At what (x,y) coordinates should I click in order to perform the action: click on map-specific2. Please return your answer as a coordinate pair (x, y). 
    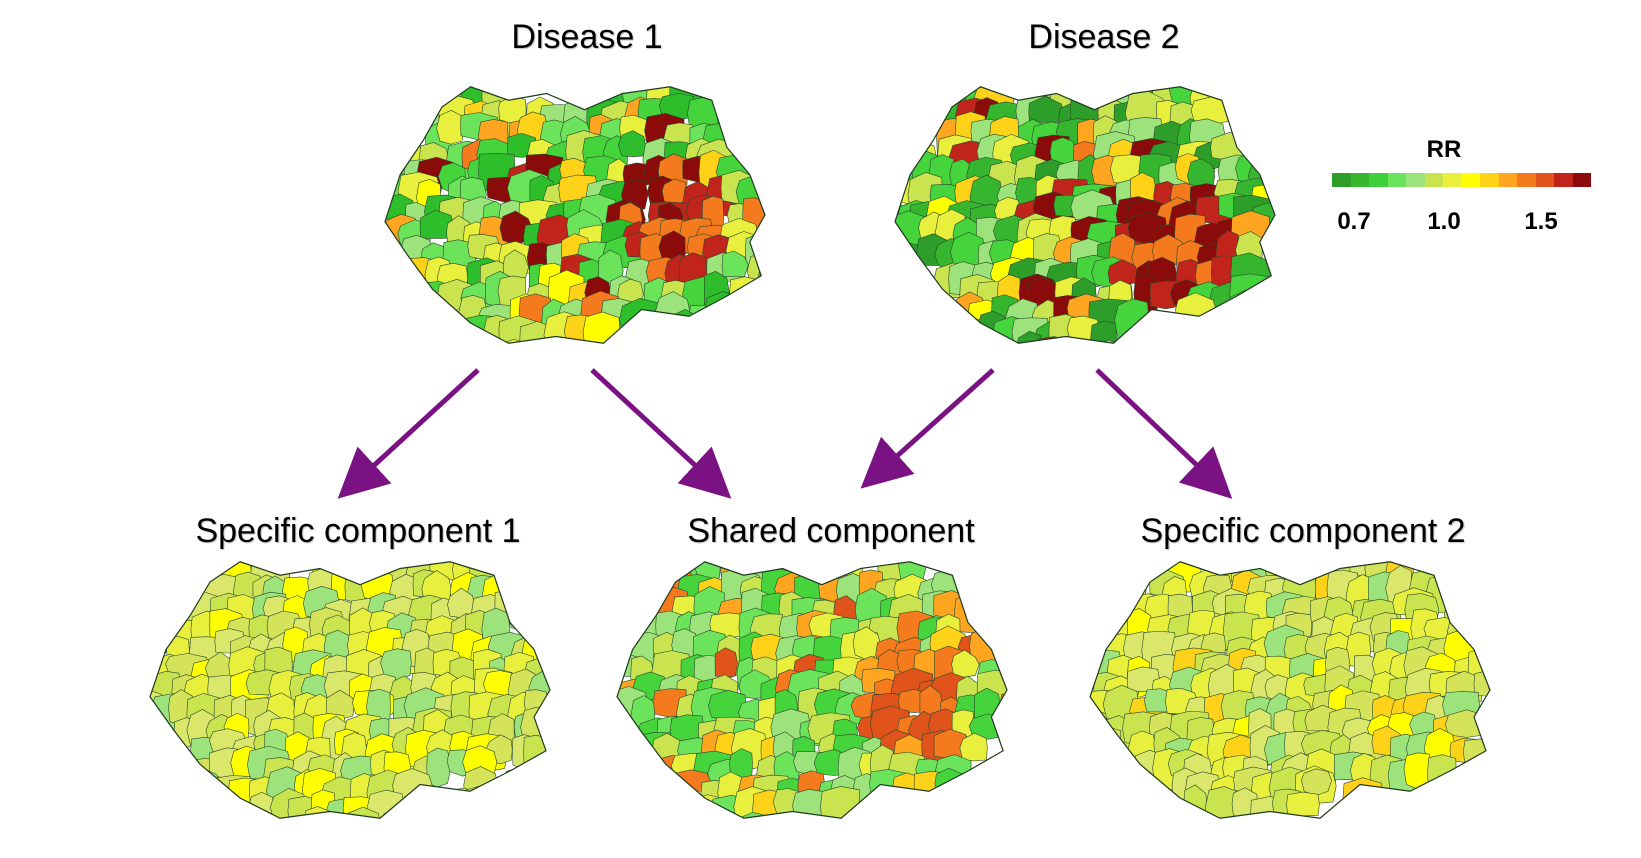
    Looking at the image, I should click on (1311, 693).